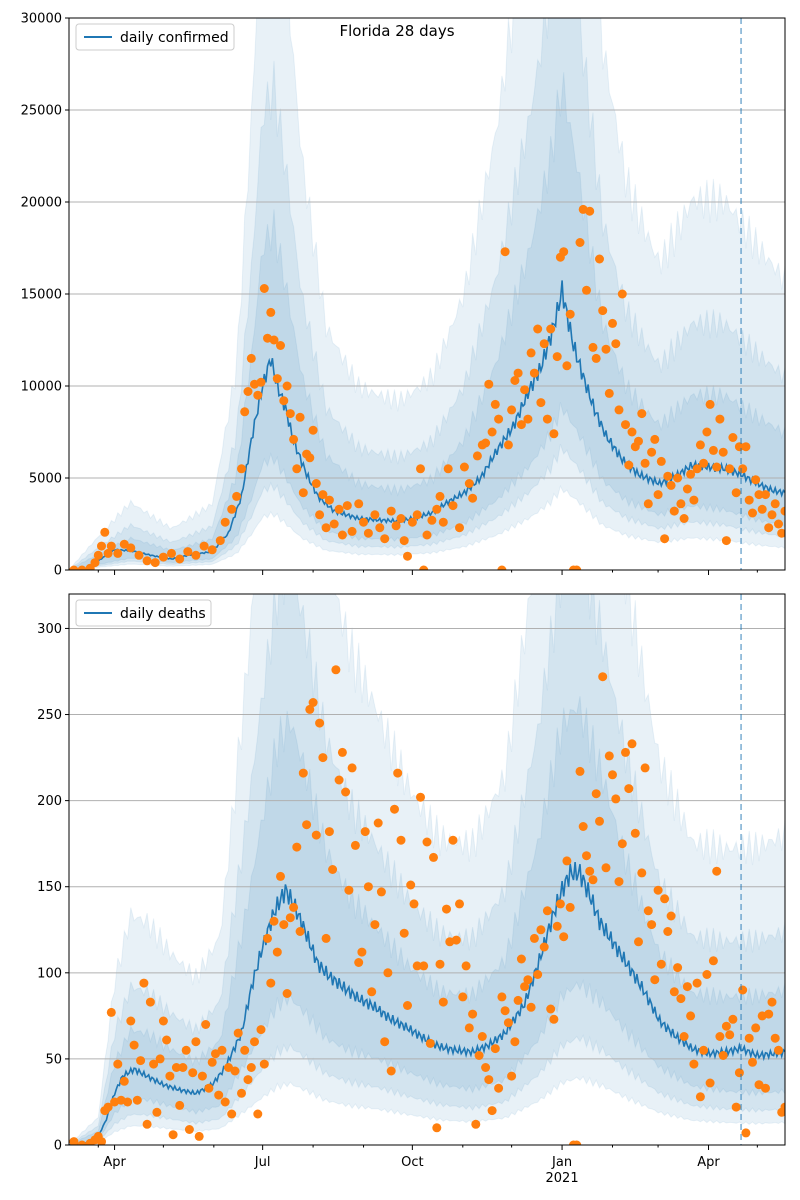 The width and height of the screenshot is (800, 1200). I want to click on y-tick-label: 250, so click(49, 715).